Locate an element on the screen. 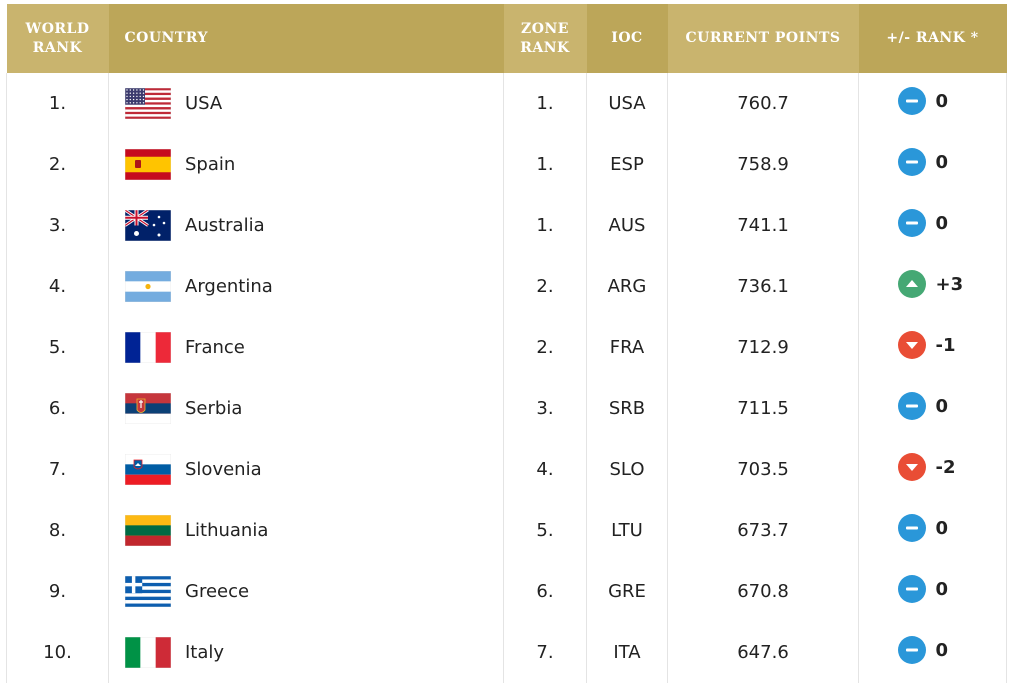 This screenshot has height=683, width=1012. country-cell: USA is located at coordinates (306, 103).